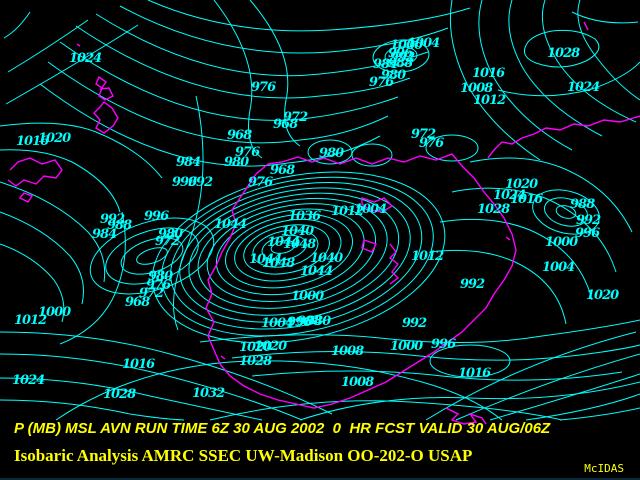 The height and width of the screenshot is (480, 640). I want to click on pressure-label: 1036, so click(304, 216).